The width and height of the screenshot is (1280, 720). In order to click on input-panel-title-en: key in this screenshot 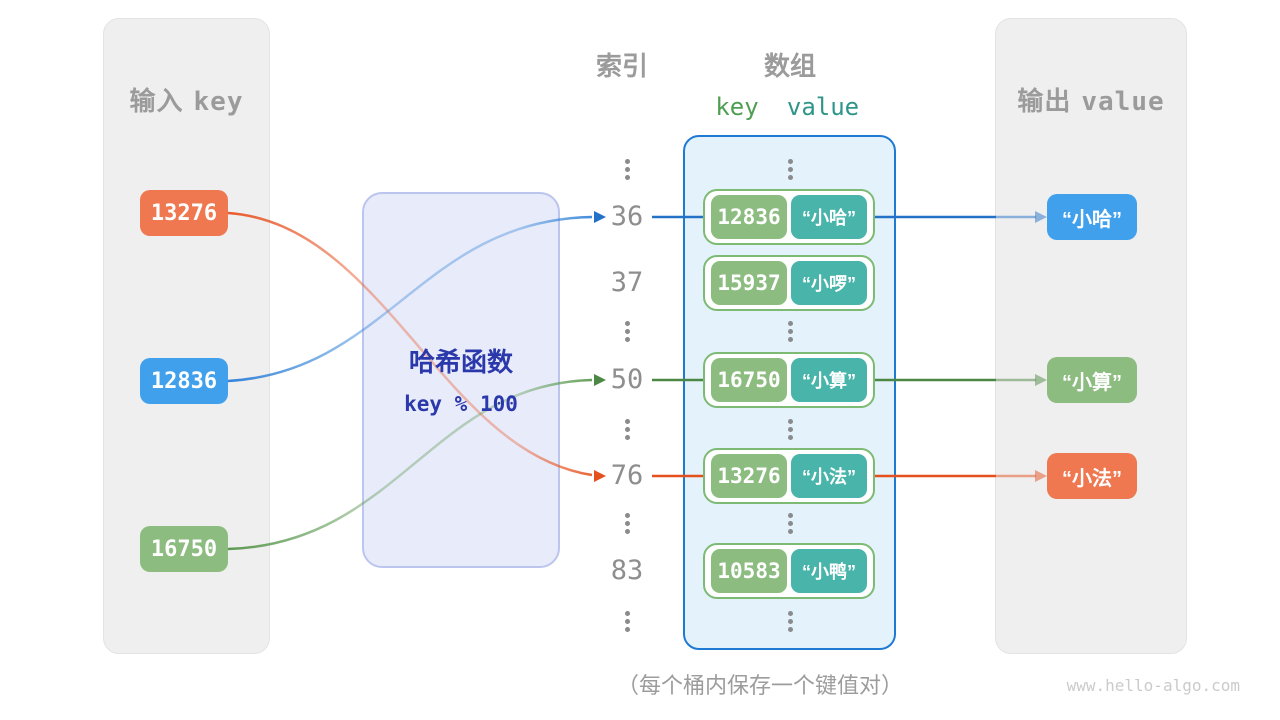, I will do `click(218, 101)`.